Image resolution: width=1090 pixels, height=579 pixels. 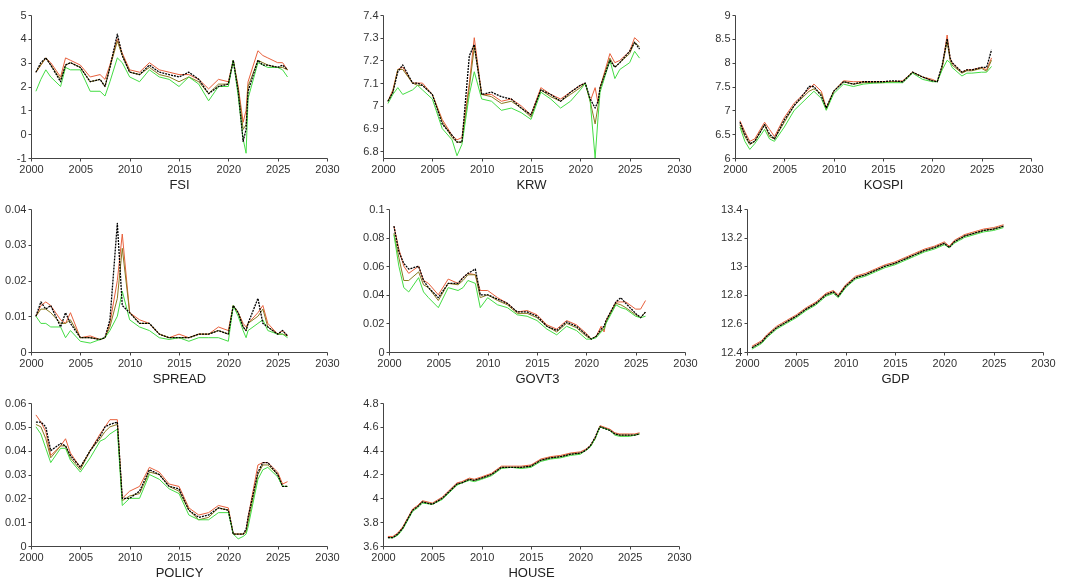 I want to click on x-axis-title: HOUSE, so click(x=531, y=571).